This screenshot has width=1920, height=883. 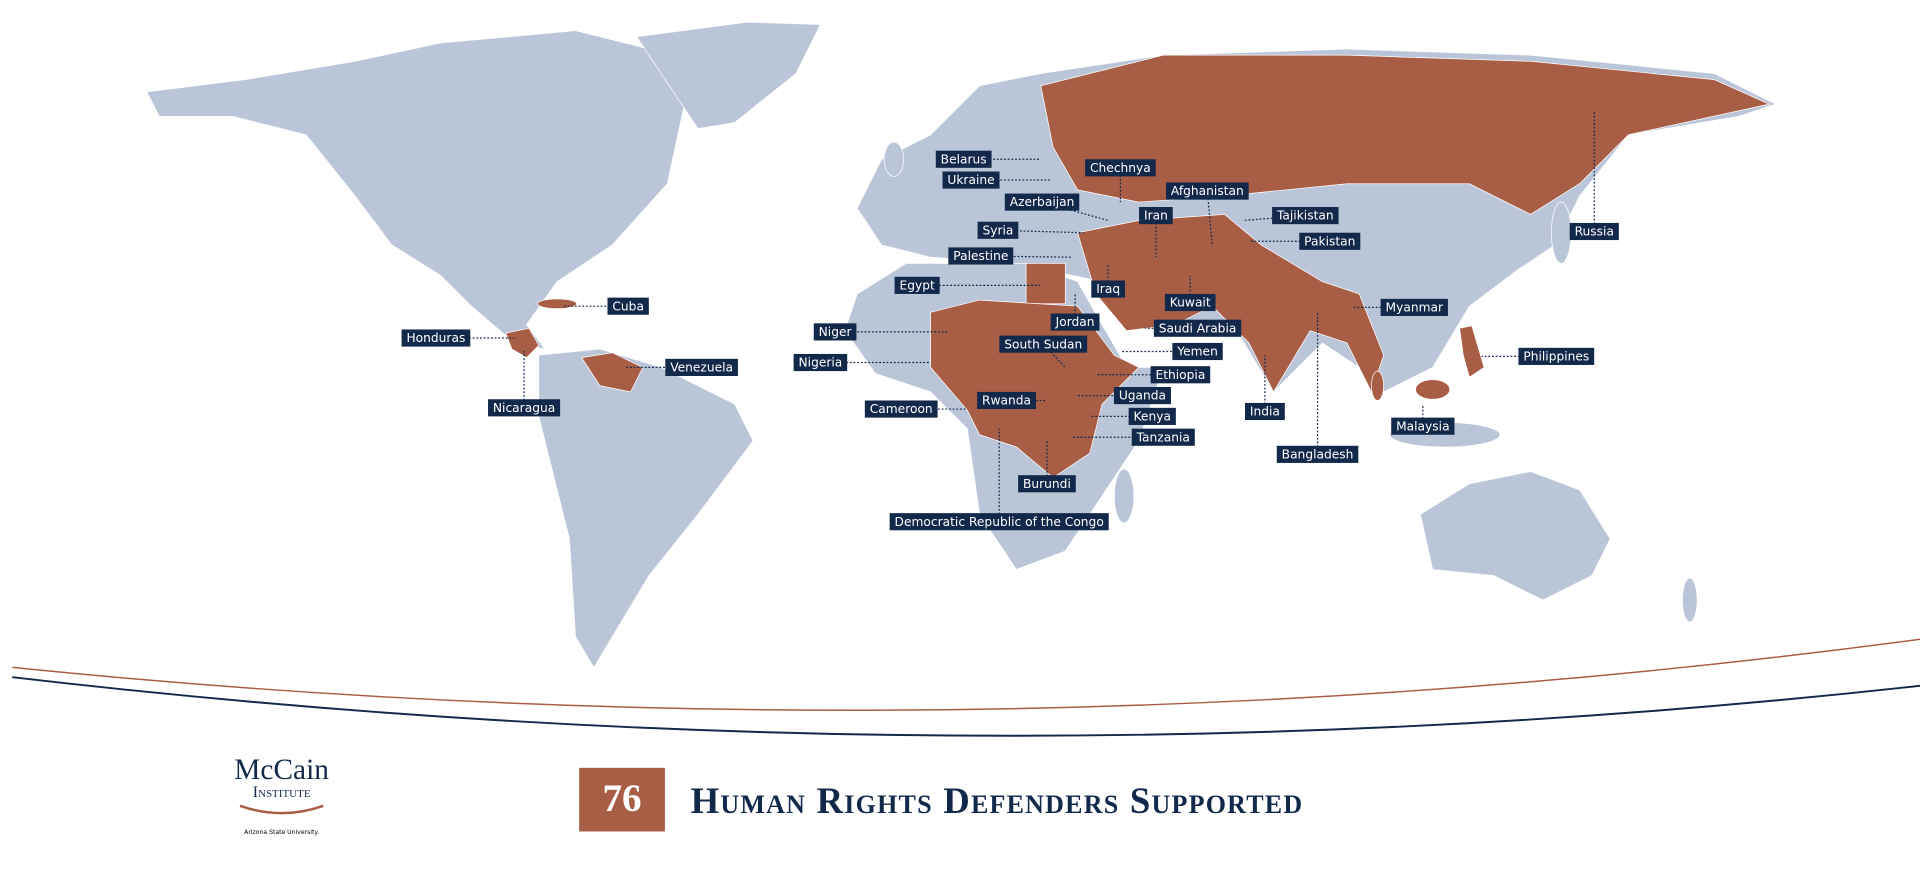 I want to click on count-box, so click(x=622, y=799).